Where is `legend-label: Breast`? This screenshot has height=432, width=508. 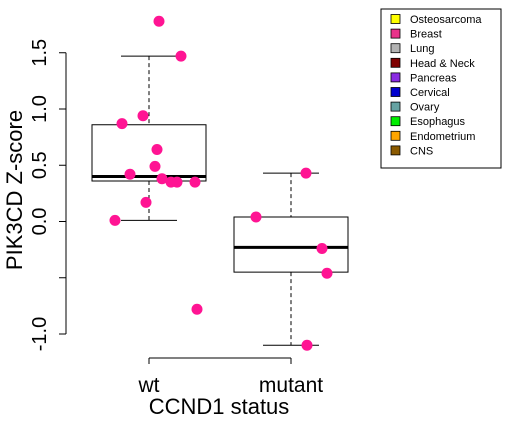
legend-label: Breast is located at coordinates (426, 35).